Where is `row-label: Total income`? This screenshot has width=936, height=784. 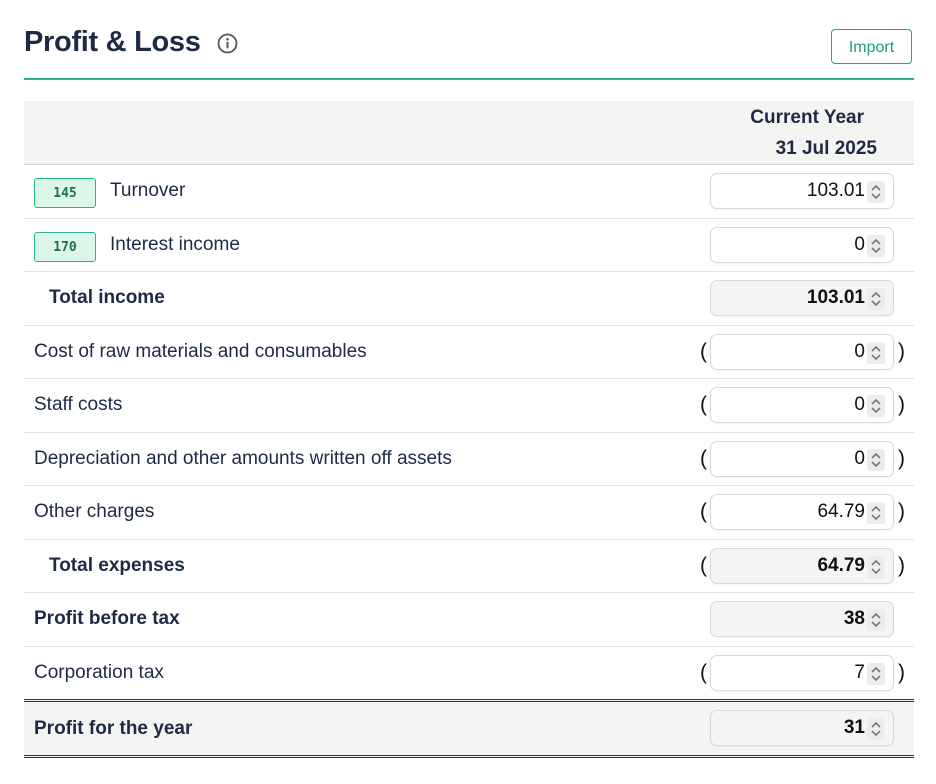 row-label: Total income is located at coordinates (107, 298).